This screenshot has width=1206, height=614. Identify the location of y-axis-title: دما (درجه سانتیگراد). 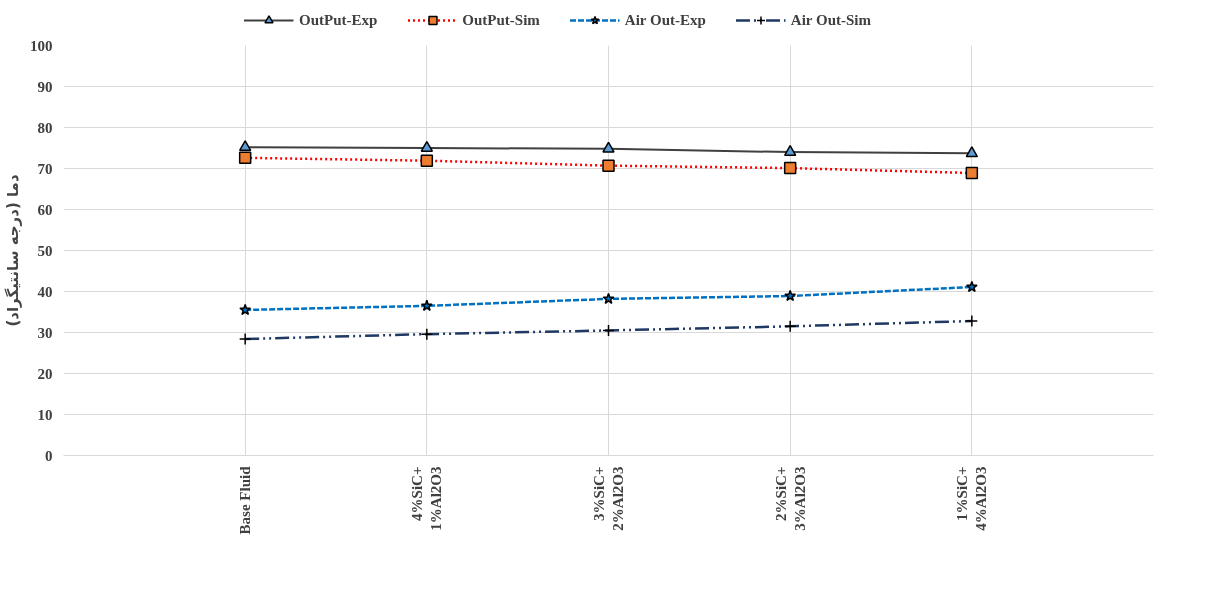
(13, 250).